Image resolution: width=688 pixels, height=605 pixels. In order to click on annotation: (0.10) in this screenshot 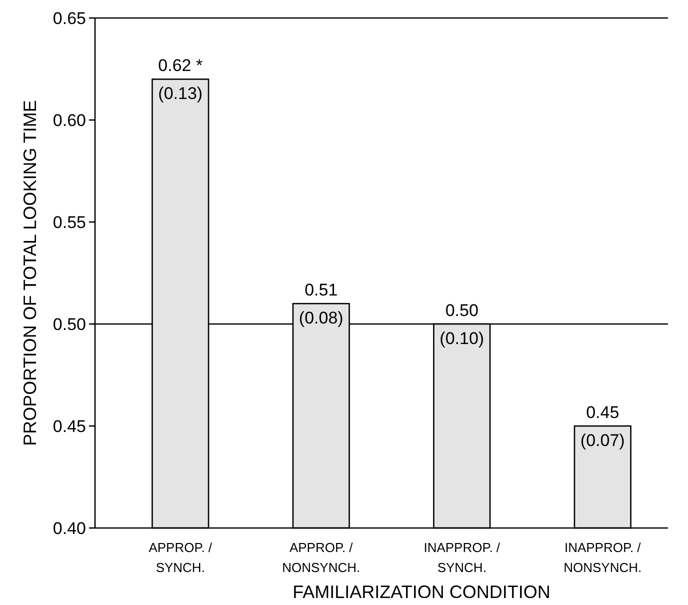, I will do `click(462, 338)`.